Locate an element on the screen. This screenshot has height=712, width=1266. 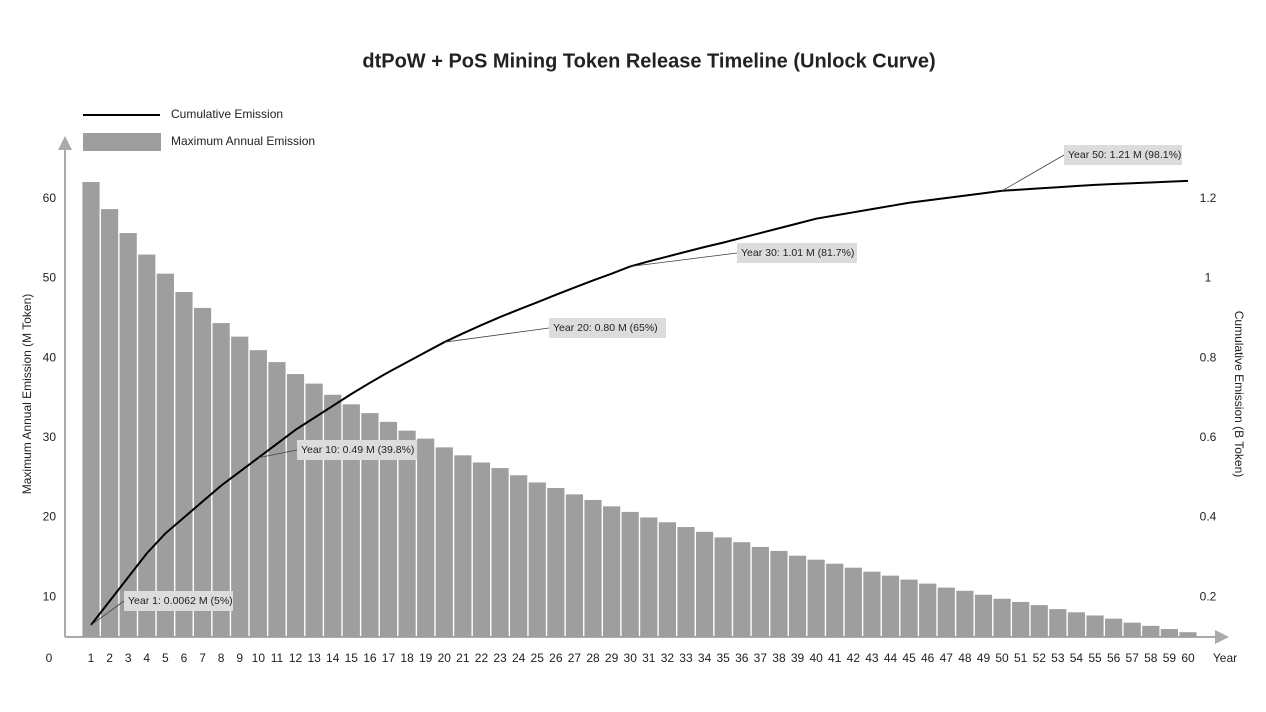
x-tick-label: 34 is located at coordinates (705, 658).